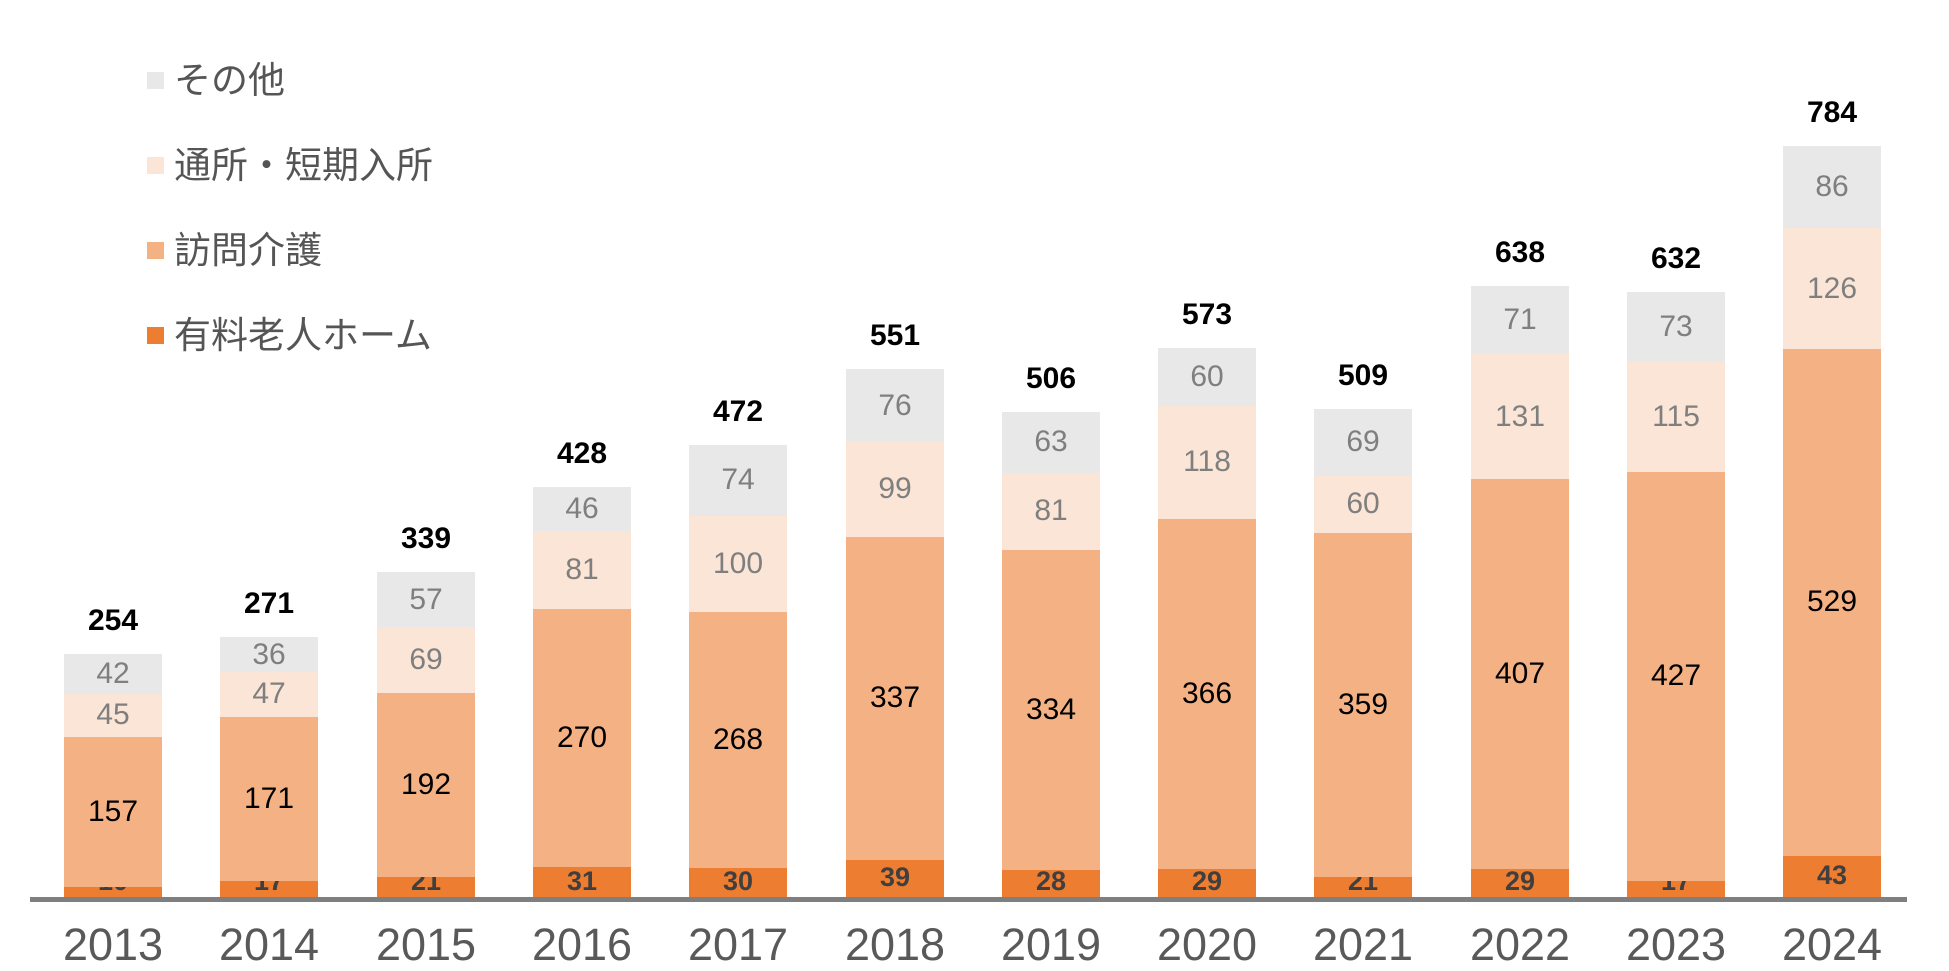 The height and width of the screenshot is (971, 1949). I want to click on legend-label-daycare-shortstay: 通所・短期入所, so click(303, 165).